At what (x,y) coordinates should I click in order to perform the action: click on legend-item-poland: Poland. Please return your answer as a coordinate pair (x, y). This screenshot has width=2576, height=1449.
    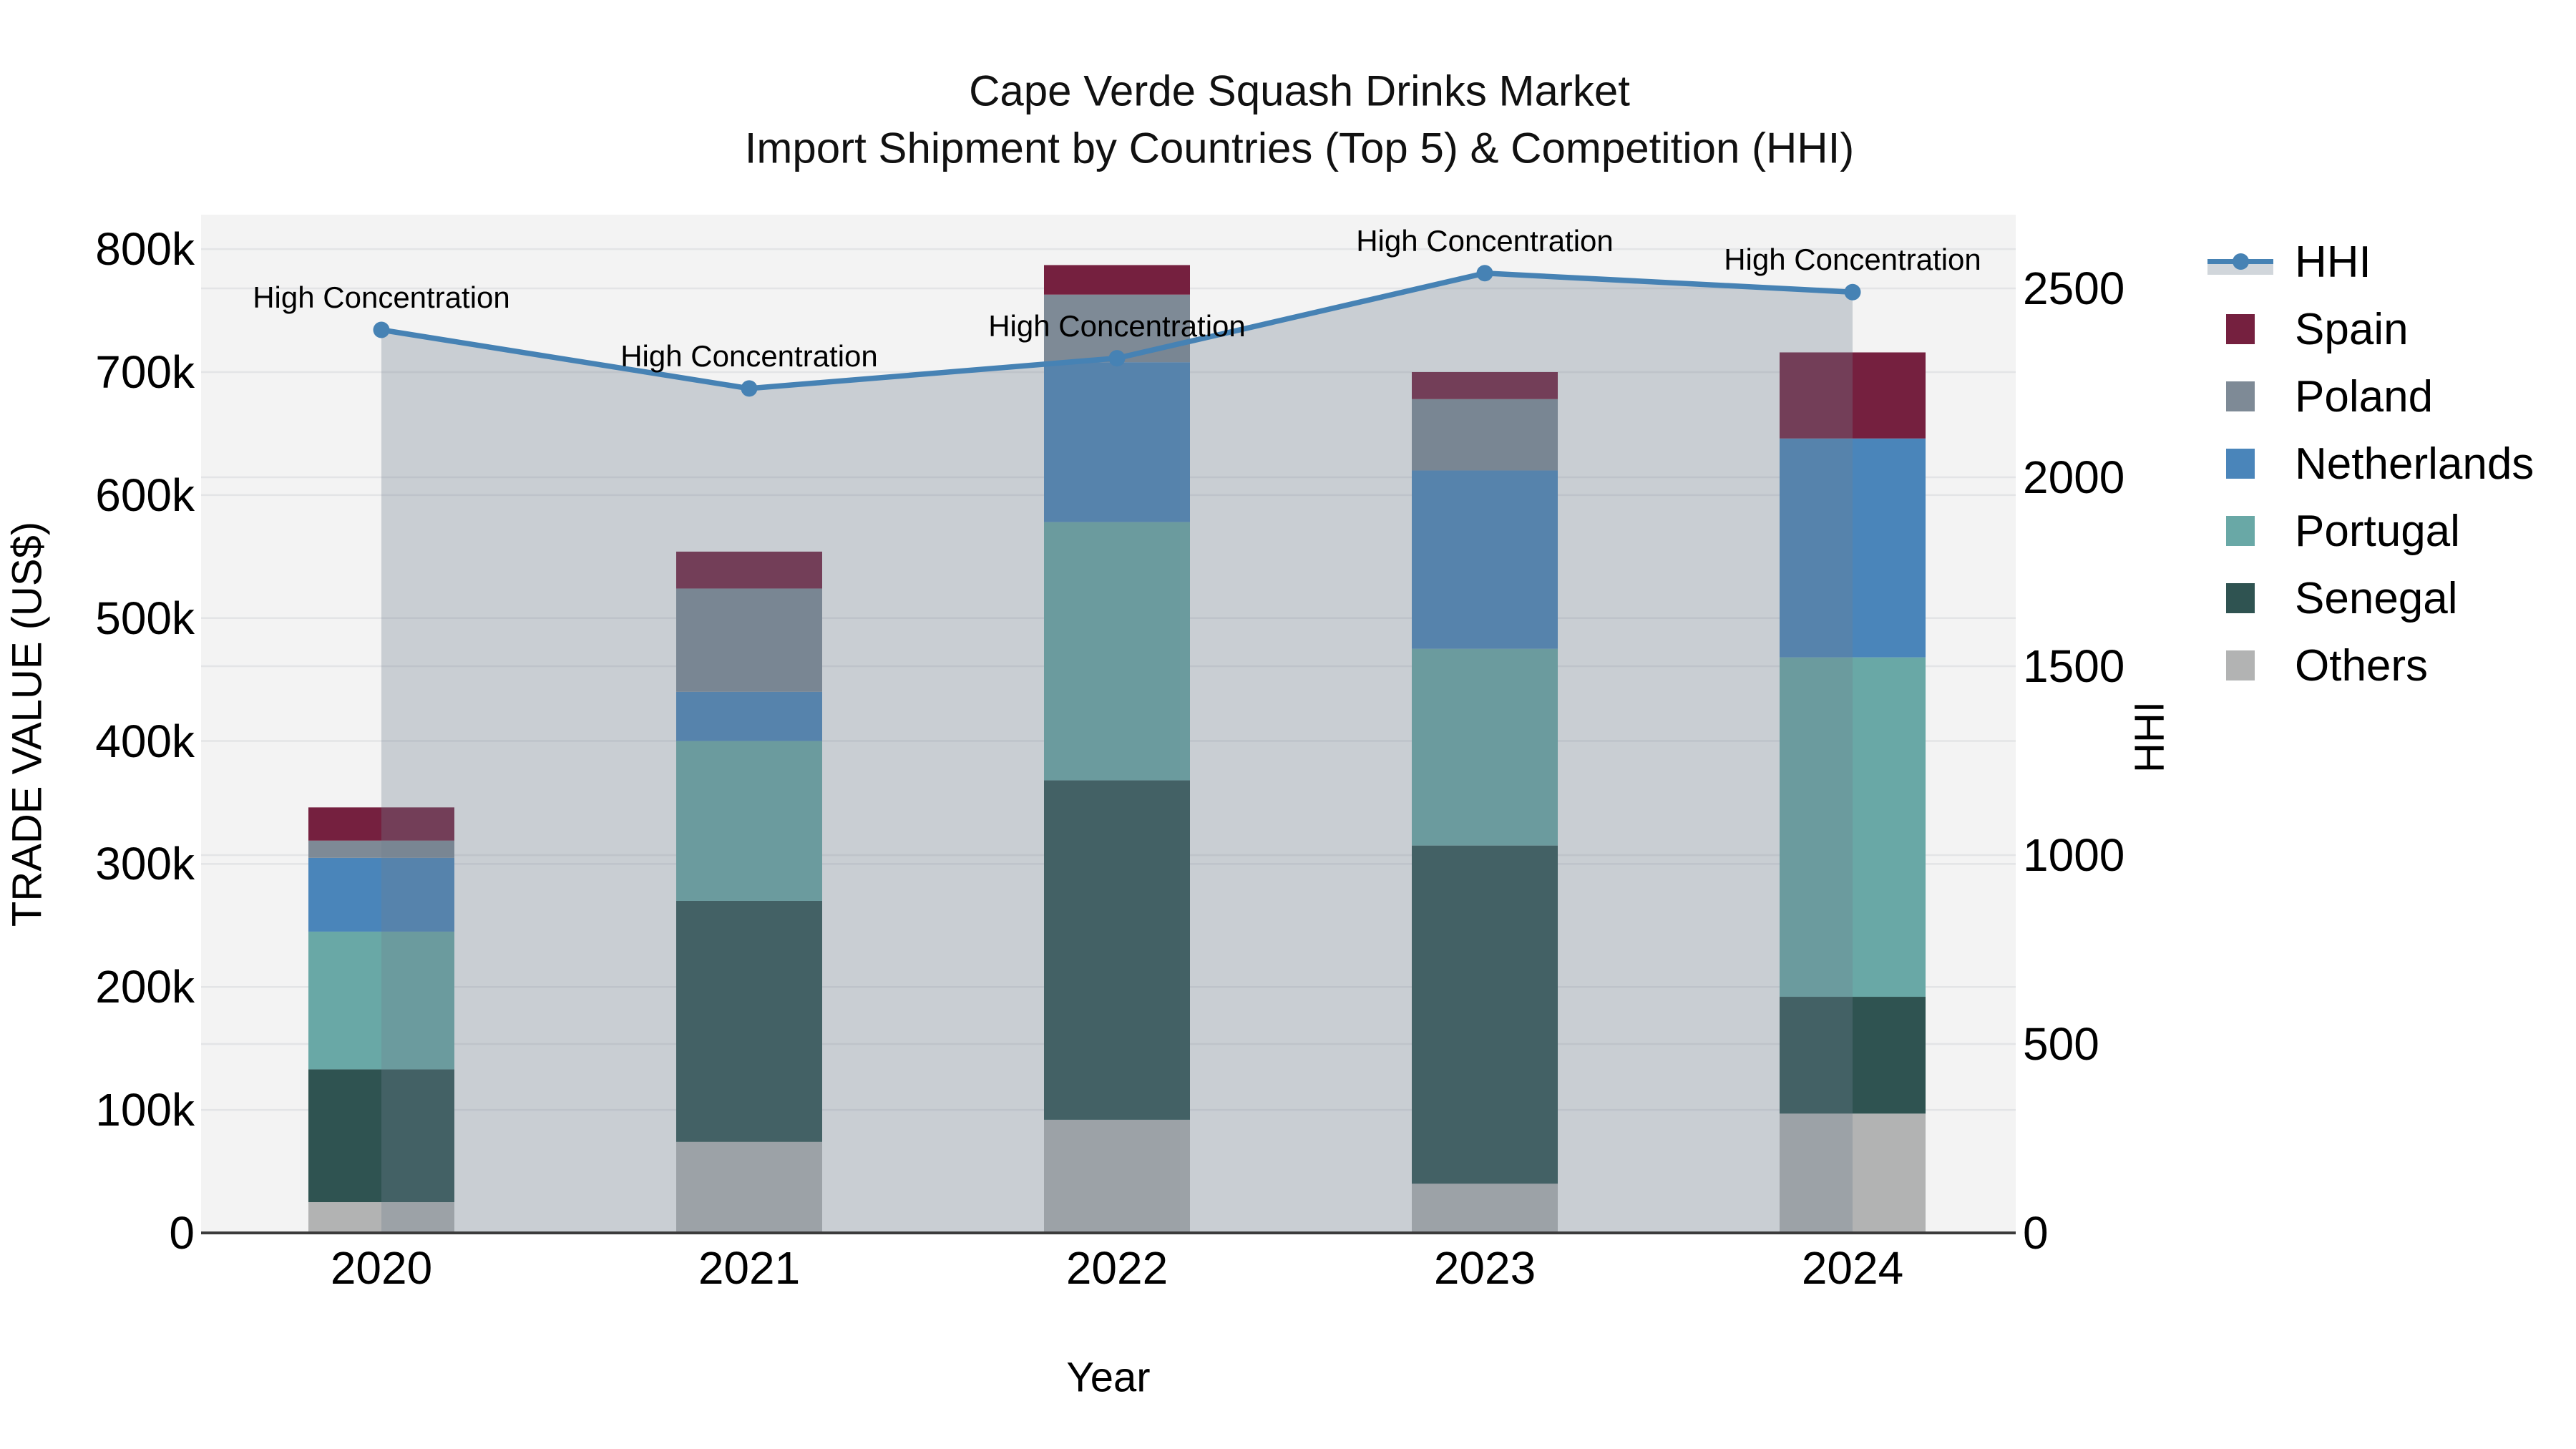
    Looking at the image, I should click on (2320, 396).